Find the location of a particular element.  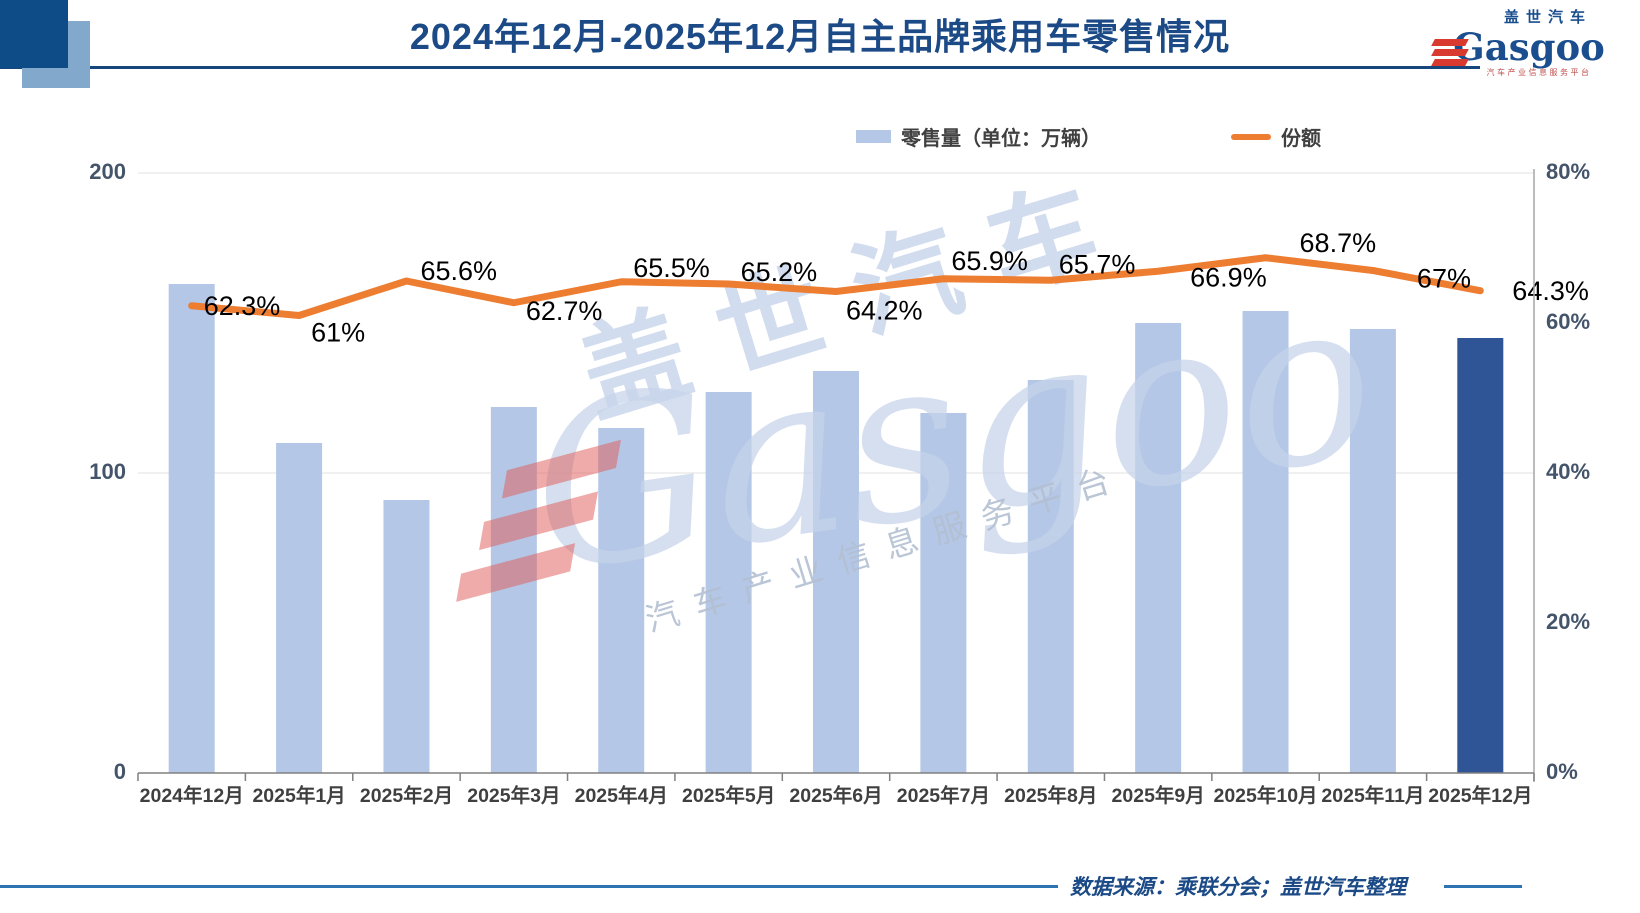

share-label-2025年12月: 64.3% is located at coordinates (1550, 291).